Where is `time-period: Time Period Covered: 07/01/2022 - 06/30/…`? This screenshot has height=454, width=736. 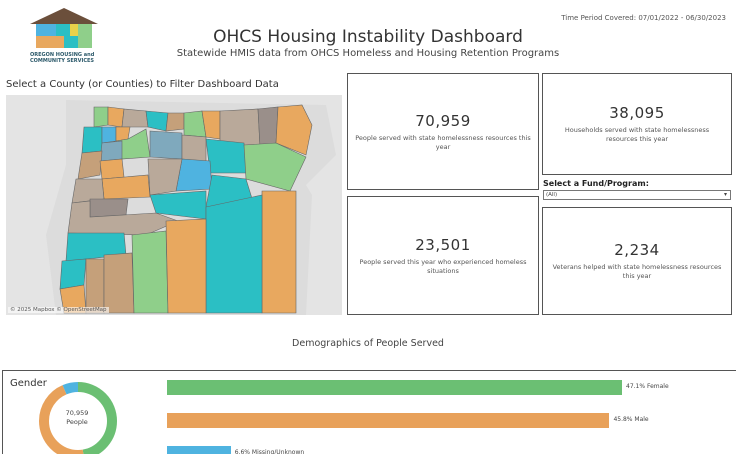
time-period: Time Period Covered: 07/01/2022 - 06/30/… is located at coordinates (643, 18).